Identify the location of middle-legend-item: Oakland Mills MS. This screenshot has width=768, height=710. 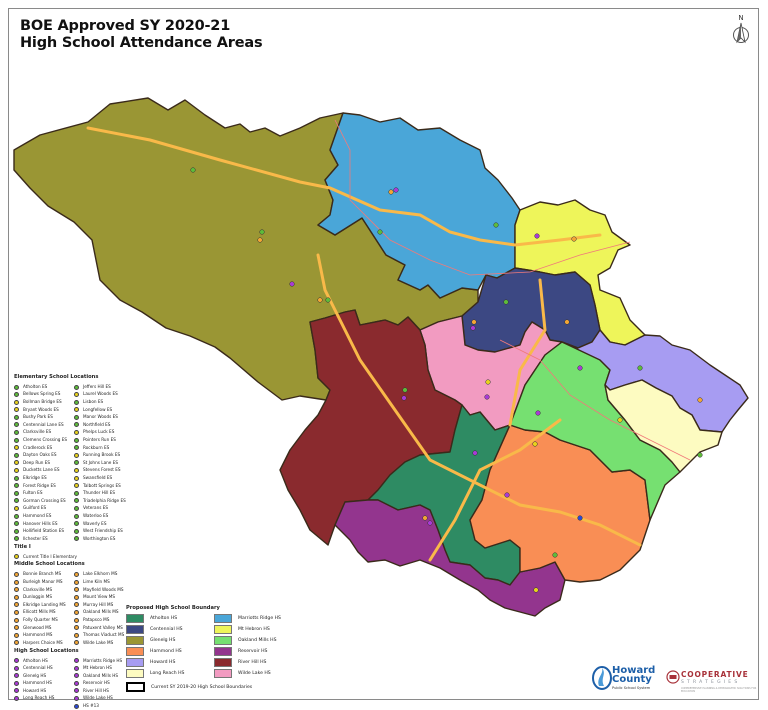
(102, 613).